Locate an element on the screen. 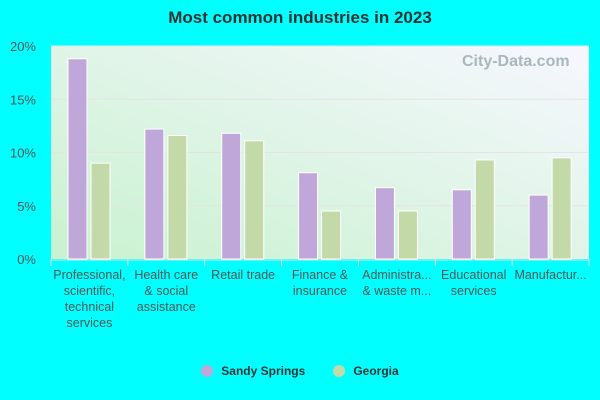 This screenshot has width=600, height=400. x-tick-label: Retail trade is located at coordinates (243, 275).